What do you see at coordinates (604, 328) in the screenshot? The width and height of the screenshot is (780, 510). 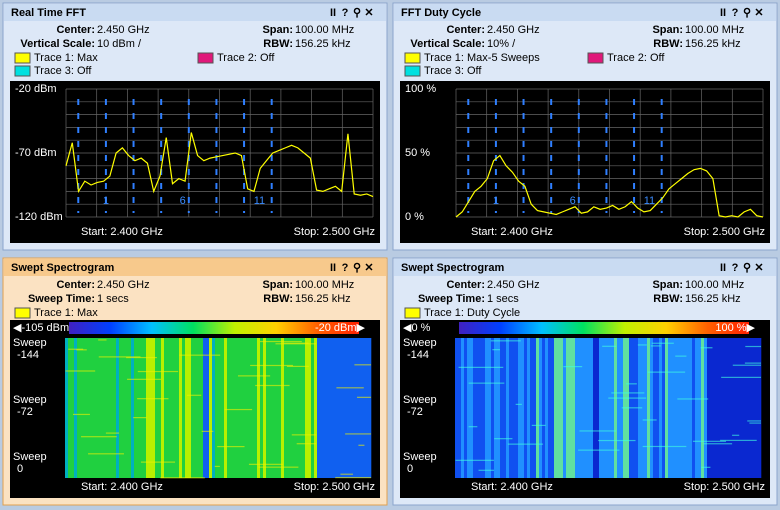 I see `color-bar` at bounding box center [604, 328].